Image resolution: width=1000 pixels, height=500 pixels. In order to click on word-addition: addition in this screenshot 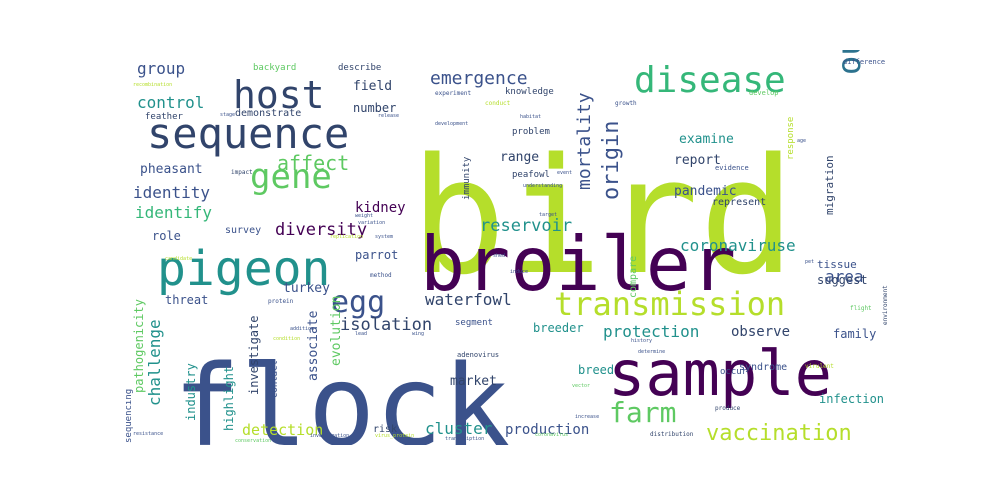, I will do `click(302, 329)`.